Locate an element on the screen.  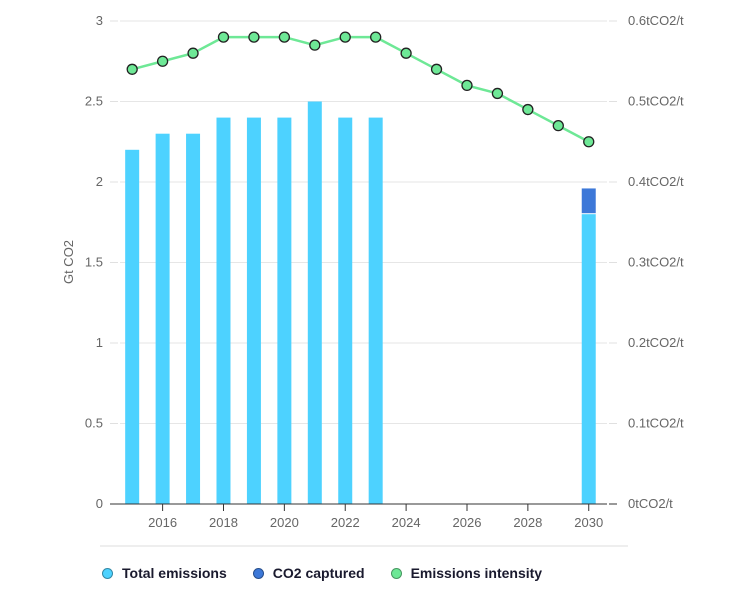
y-tick-label: 0 is located at coordinates (99, 503).